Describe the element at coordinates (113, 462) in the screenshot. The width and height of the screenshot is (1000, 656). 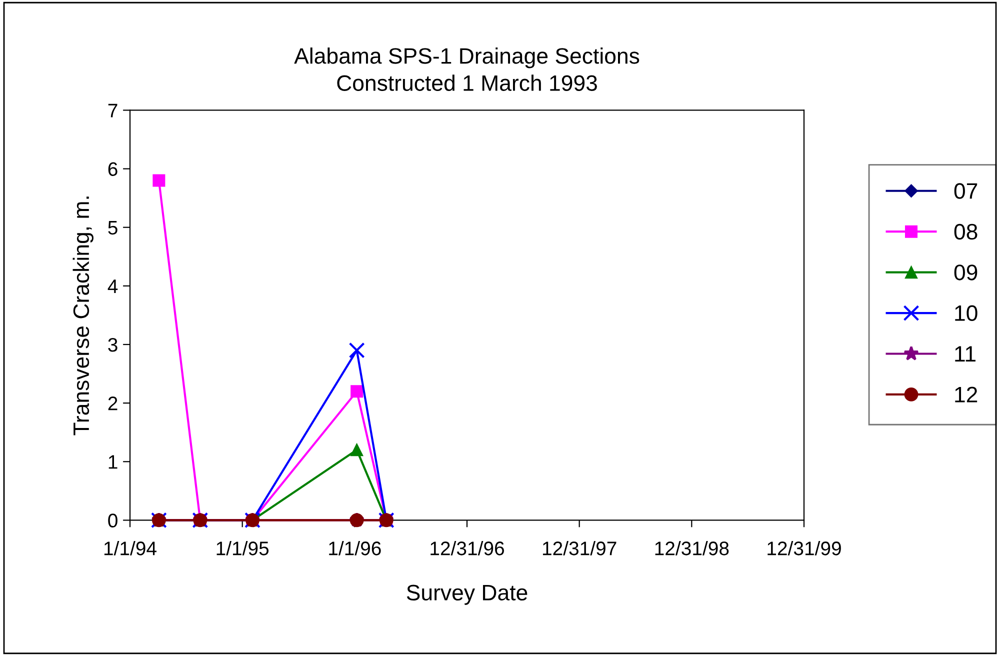
I see `y-tick-label: 1` at that location.